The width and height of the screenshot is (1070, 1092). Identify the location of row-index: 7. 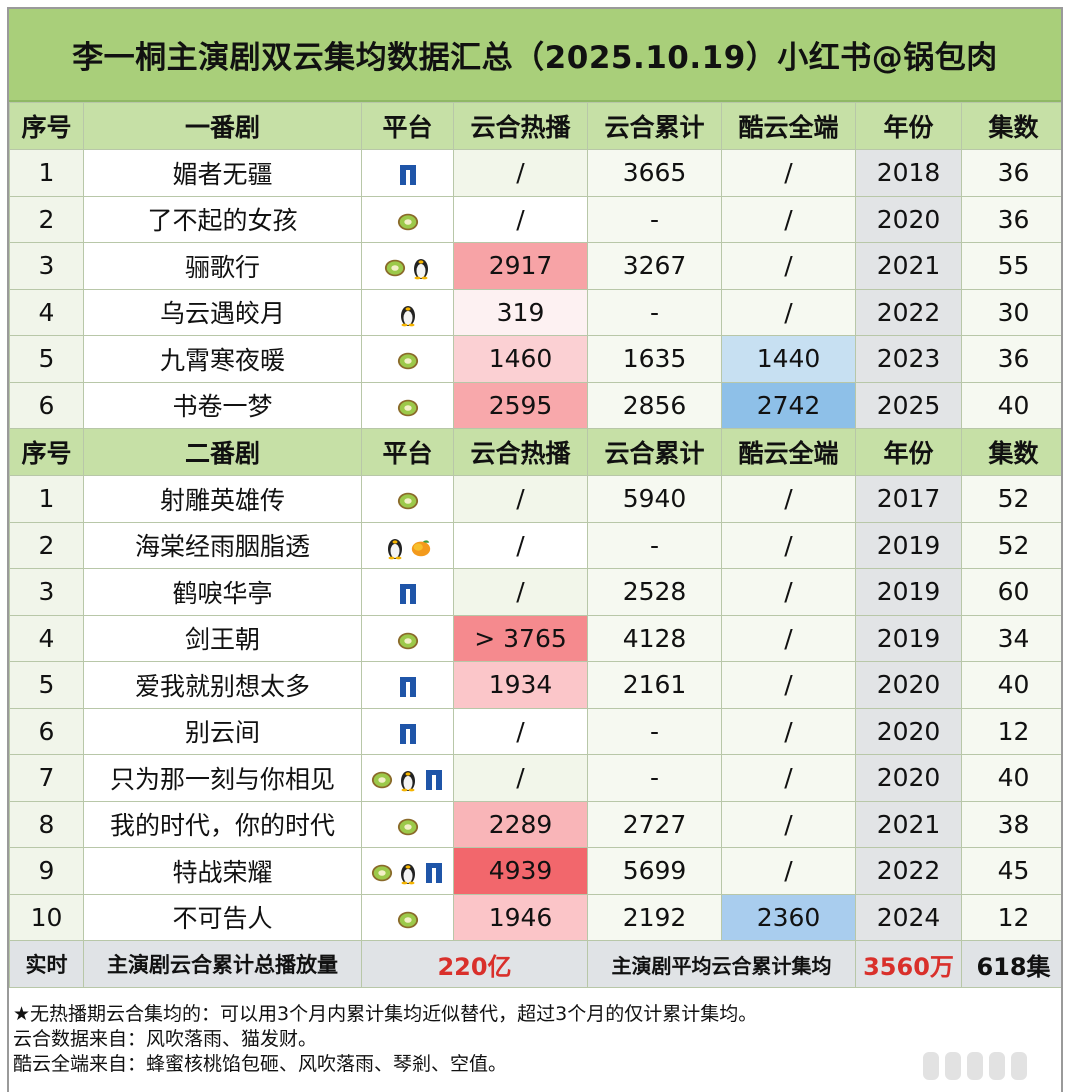
(46, 778).